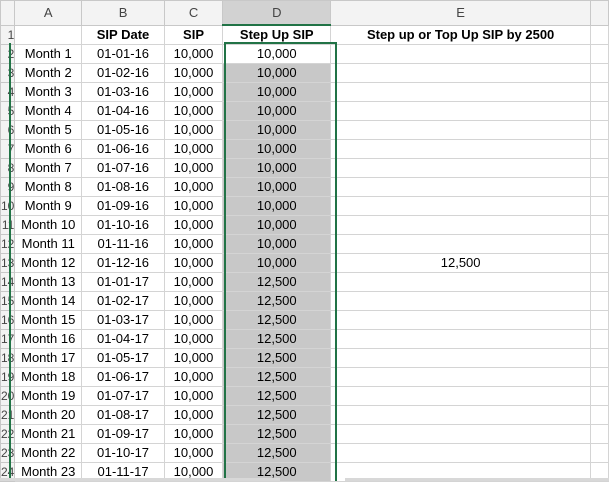 This screenshot has height=482, width=609. I want to click on cell-month: Month 16, so click(48, 339).